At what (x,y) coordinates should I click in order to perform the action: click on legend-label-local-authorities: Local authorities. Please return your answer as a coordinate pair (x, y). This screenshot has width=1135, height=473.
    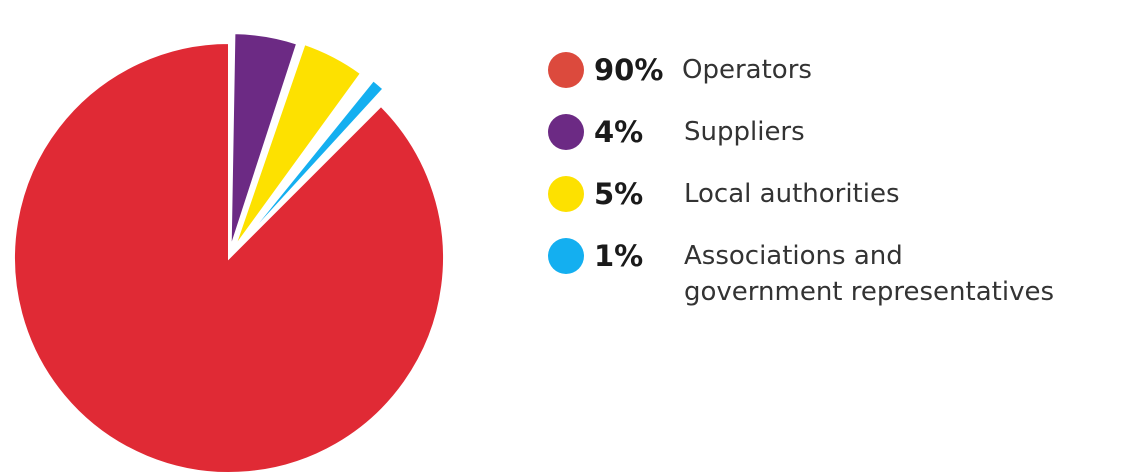
    Looking at the image, I should click on (792, 194).